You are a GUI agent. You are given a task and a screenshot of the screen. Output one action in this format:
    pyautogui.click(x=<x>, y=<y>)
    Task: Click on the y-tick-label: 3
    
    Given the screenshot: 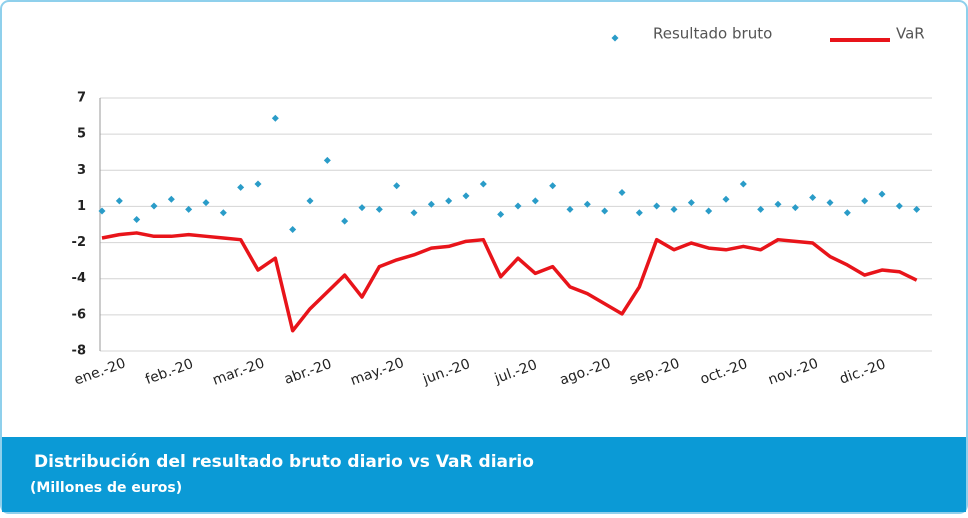 What is the action you would take?
    pyautogui.click(x=81, y=170)
    